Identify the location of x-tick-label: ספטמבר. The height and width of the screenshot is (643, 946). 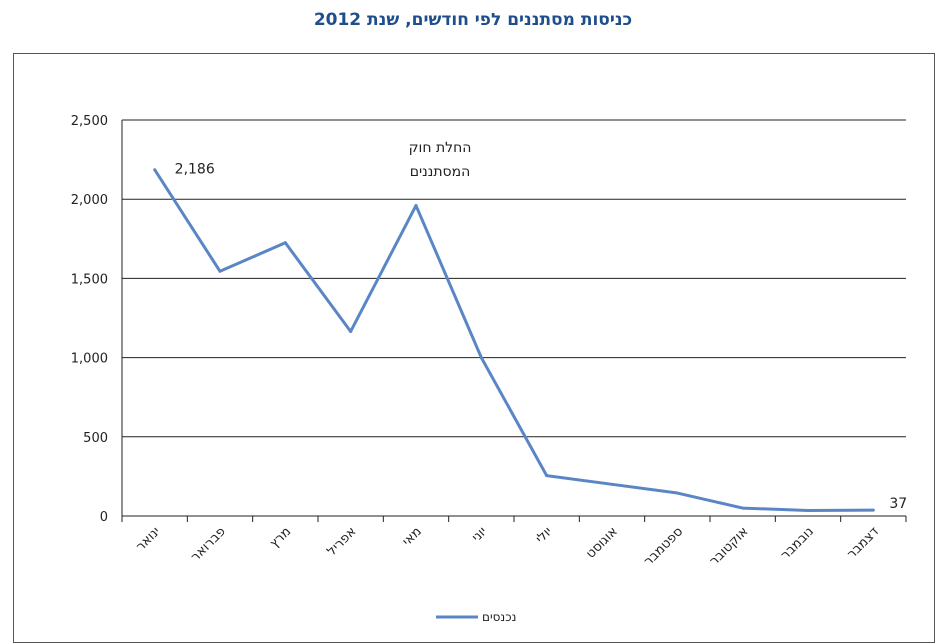
(663, 546).